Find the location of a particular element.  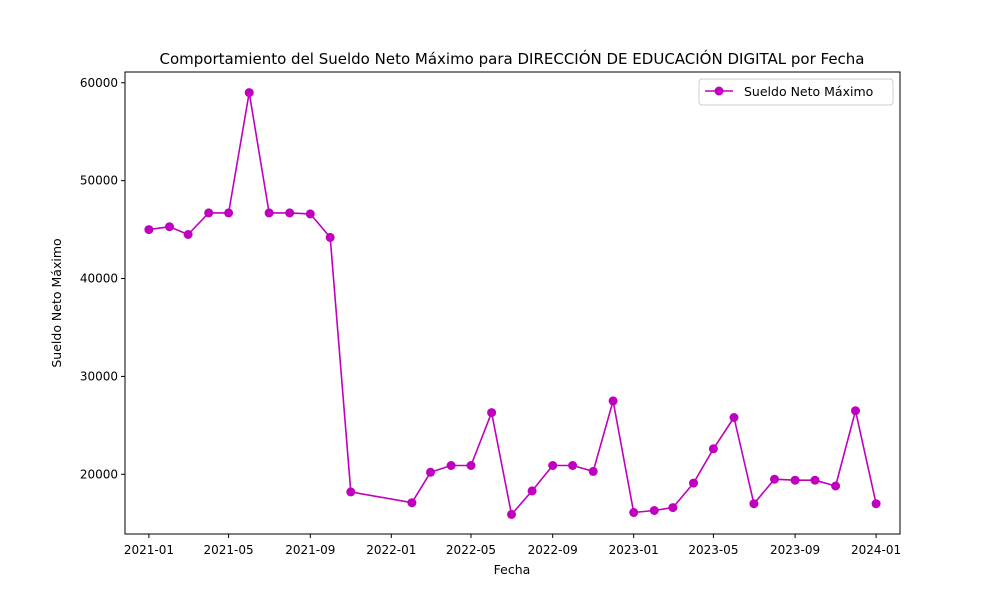

y-tick-label: 50000 is located at coordinates (99, 181).